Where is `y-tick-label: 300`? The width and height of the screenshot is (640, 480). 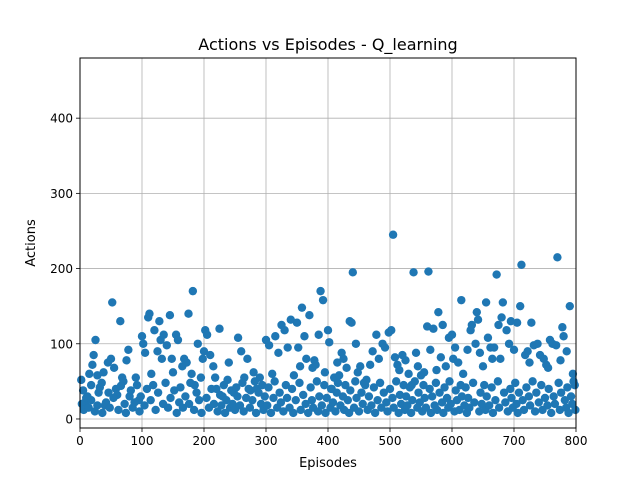
y-tick-label: 300 is located at coordinates (61, 194).